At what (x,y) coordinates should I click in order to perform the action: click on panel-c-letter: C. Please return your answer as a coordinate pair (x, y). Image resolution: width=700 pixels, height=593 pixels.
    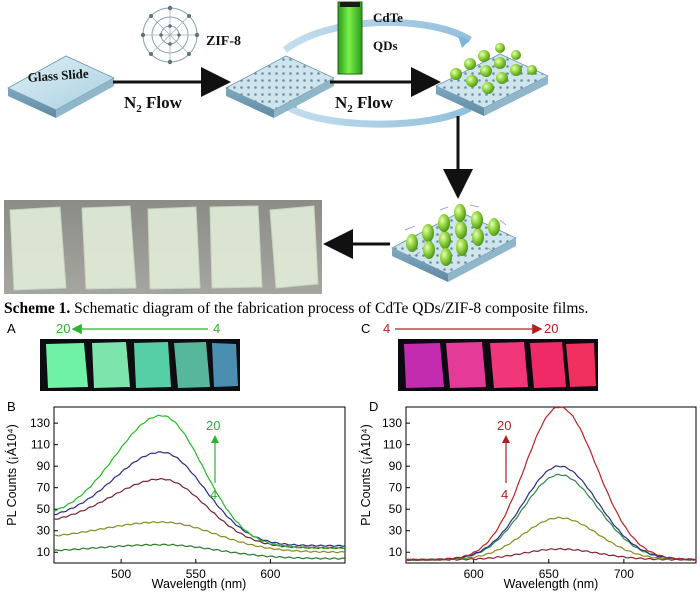
    Looking at the image, I should click on (366, 328).